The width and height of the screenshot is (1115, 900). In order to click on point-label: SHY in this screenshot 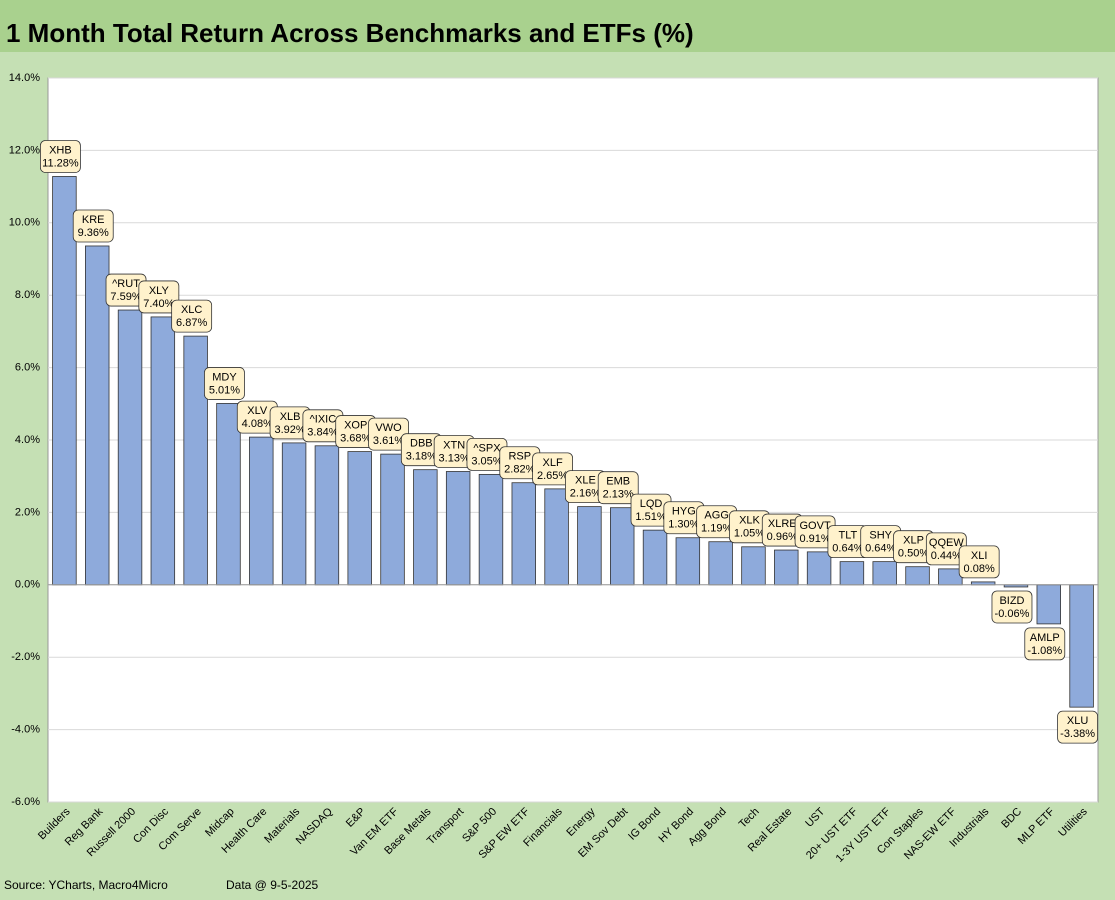, I will do `click(880, 536)`.